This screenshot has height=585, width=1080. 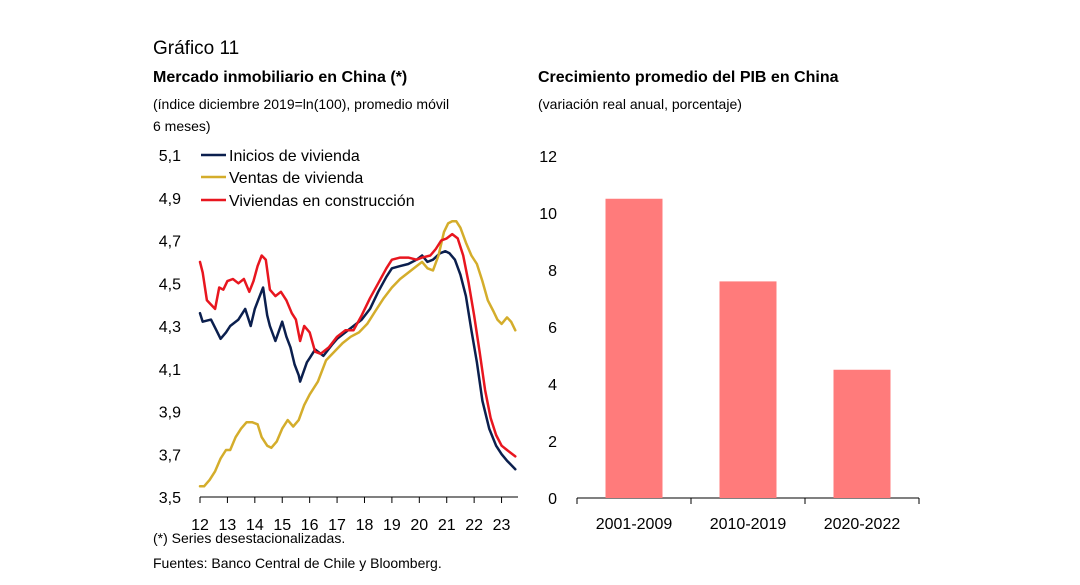 What do you see at coordinates (296, 178) in the screenshot?
I see `legend-label-2: Ventas de vivienda` at bounding box center [296, 178].